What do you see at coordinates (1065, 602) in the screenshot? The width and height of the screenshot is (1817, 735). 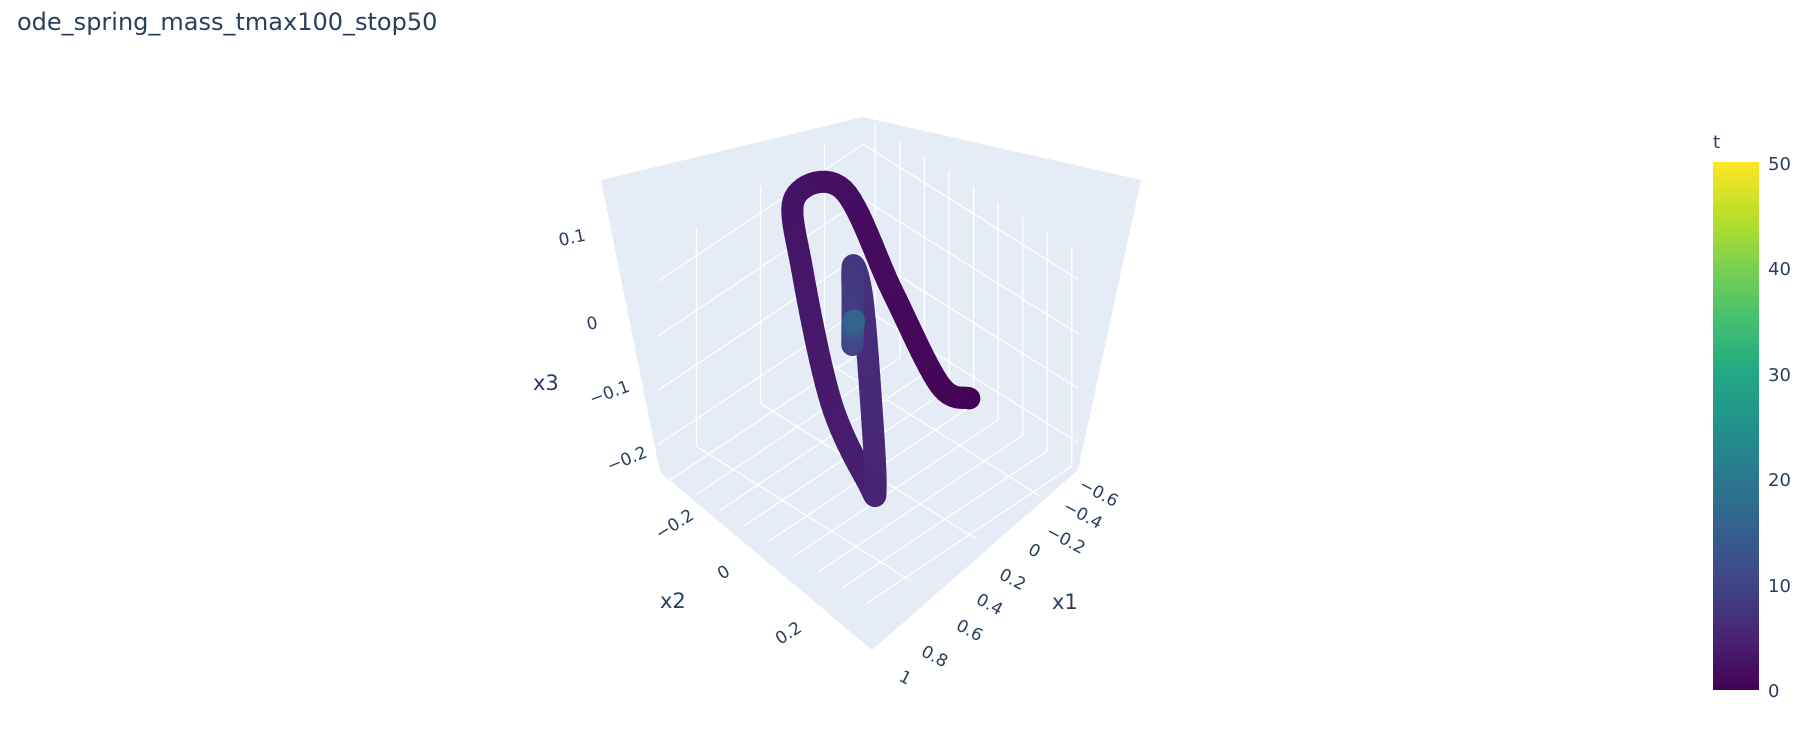 I see `x1-axis-title: x1` at bounding box center [1065, 602].